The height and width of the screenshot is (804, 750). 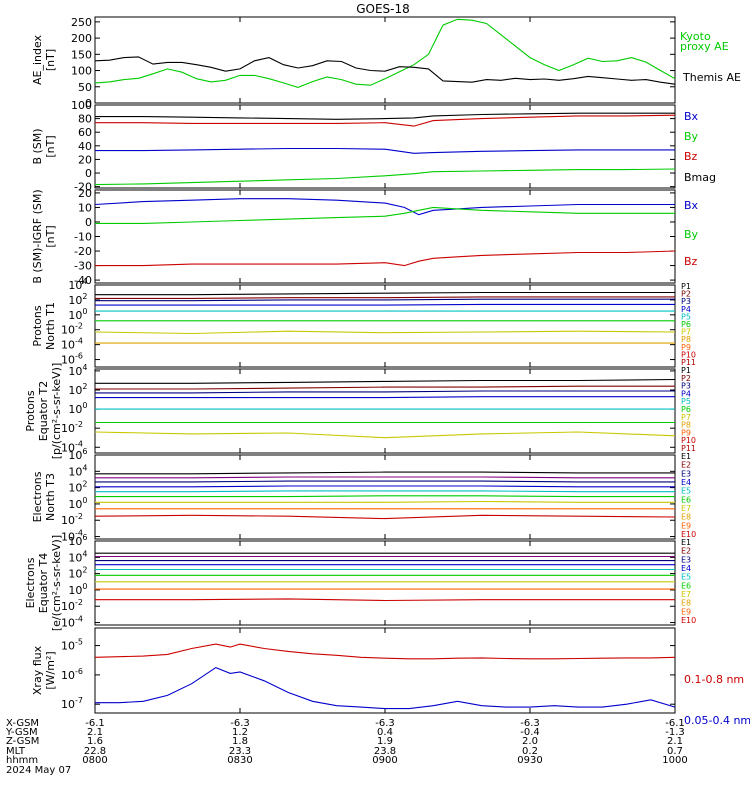 I want to click on y-axis-label: [nT], so click(x=50, y=146).